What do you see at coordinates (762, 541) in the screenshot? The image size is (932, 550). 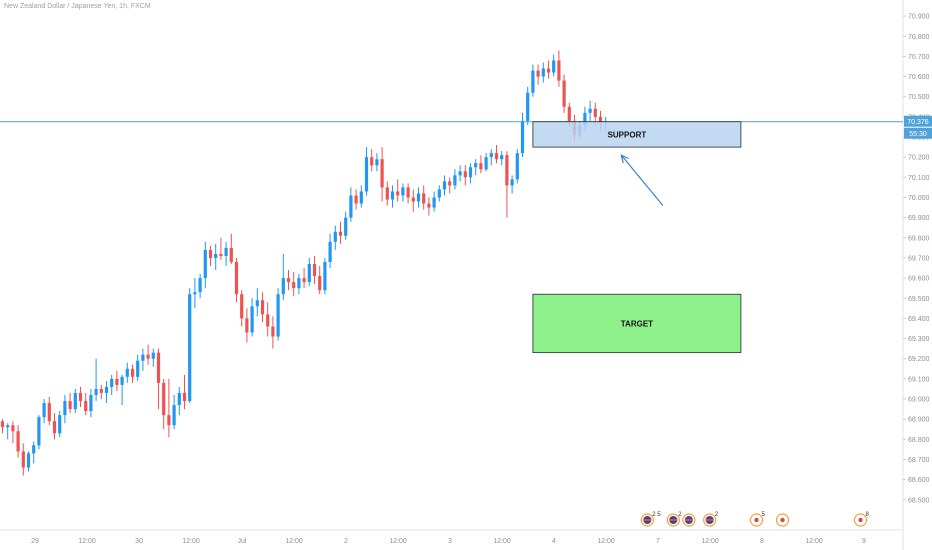 I see `time-tick-label: 8` at bounding box center [762, 541].